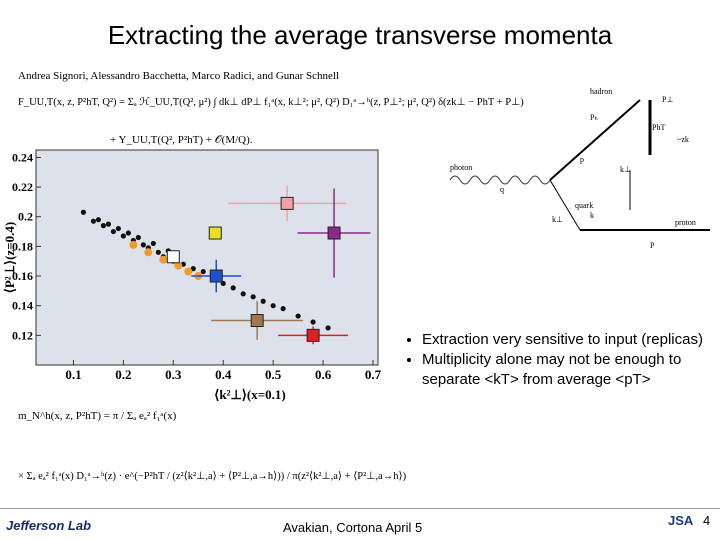 This screenshot has height=540, width=720. What do you see at coordinates (22, 187) in the screenshot?
I see `y-tick-label: 0.22` at bounding box center [22, 187].